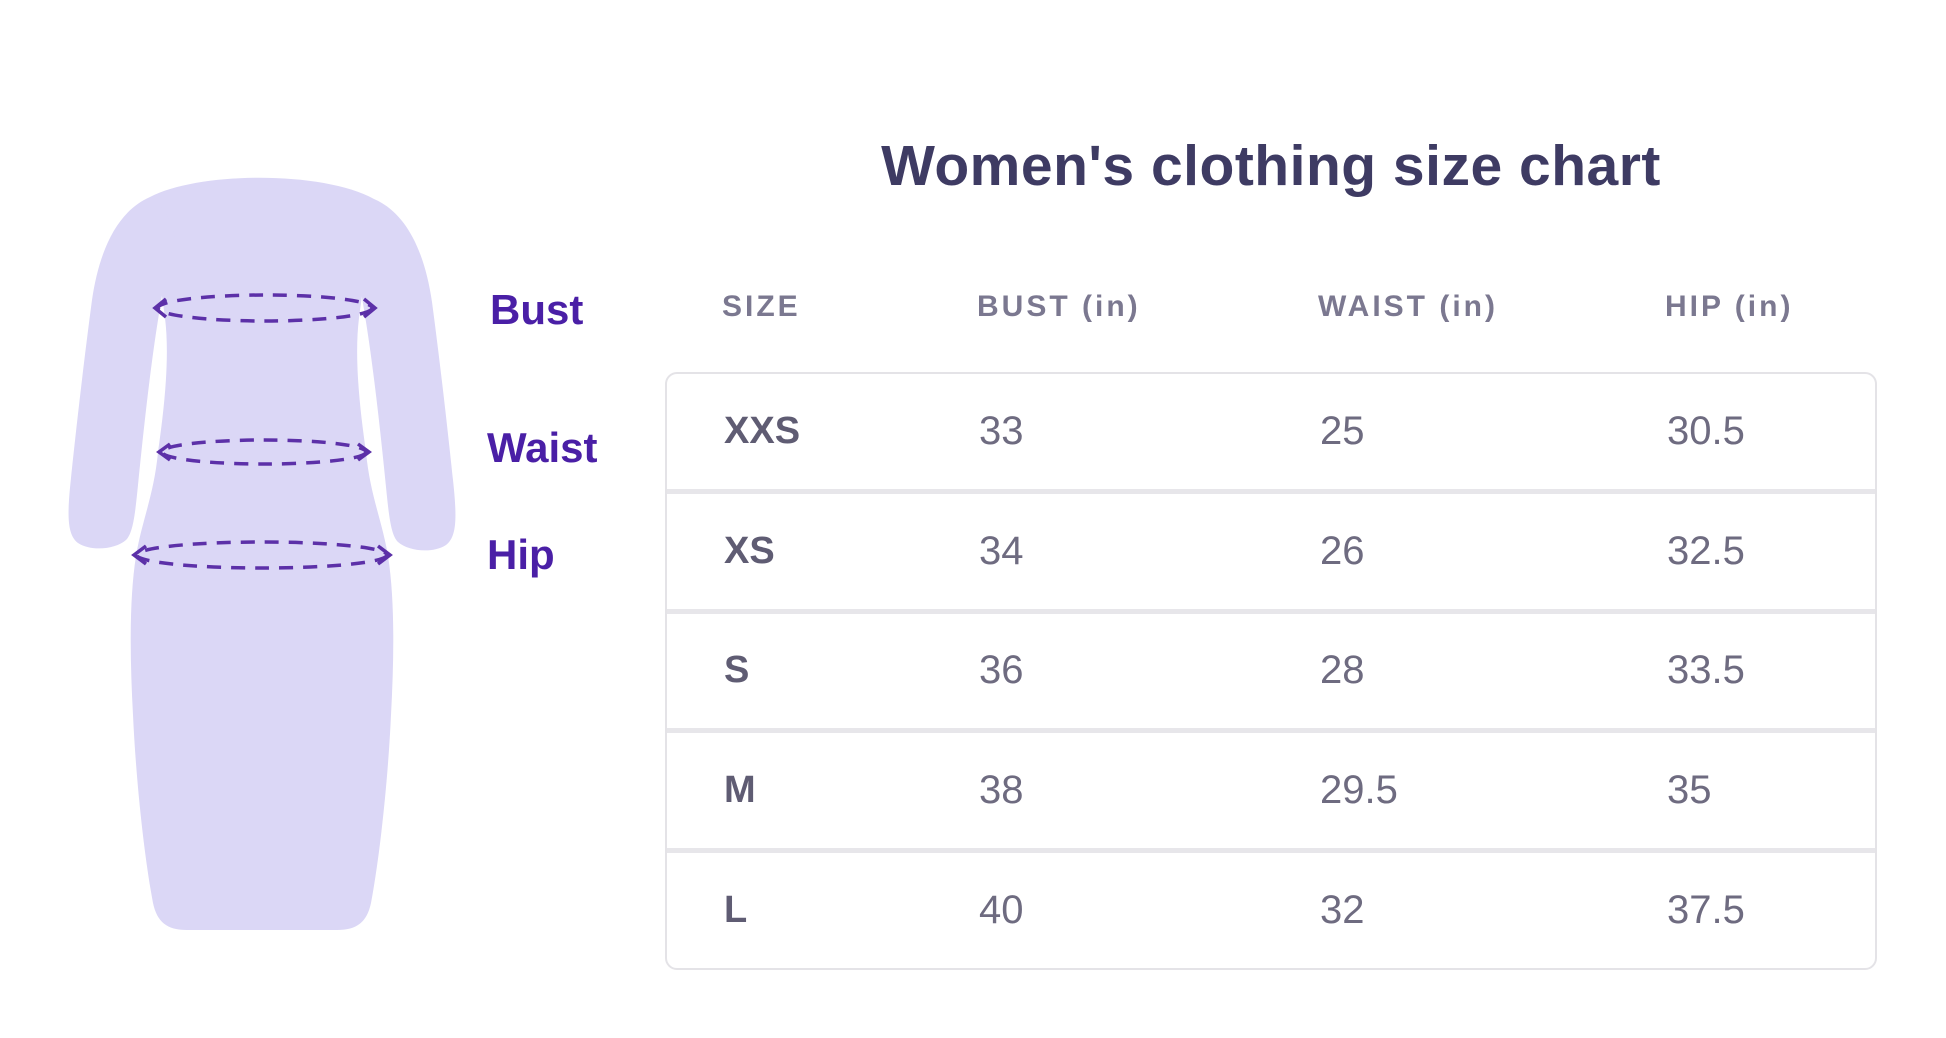 The image size is (1946, 1038). I want to click on hip-measure-ellipse, so click(262, 555).